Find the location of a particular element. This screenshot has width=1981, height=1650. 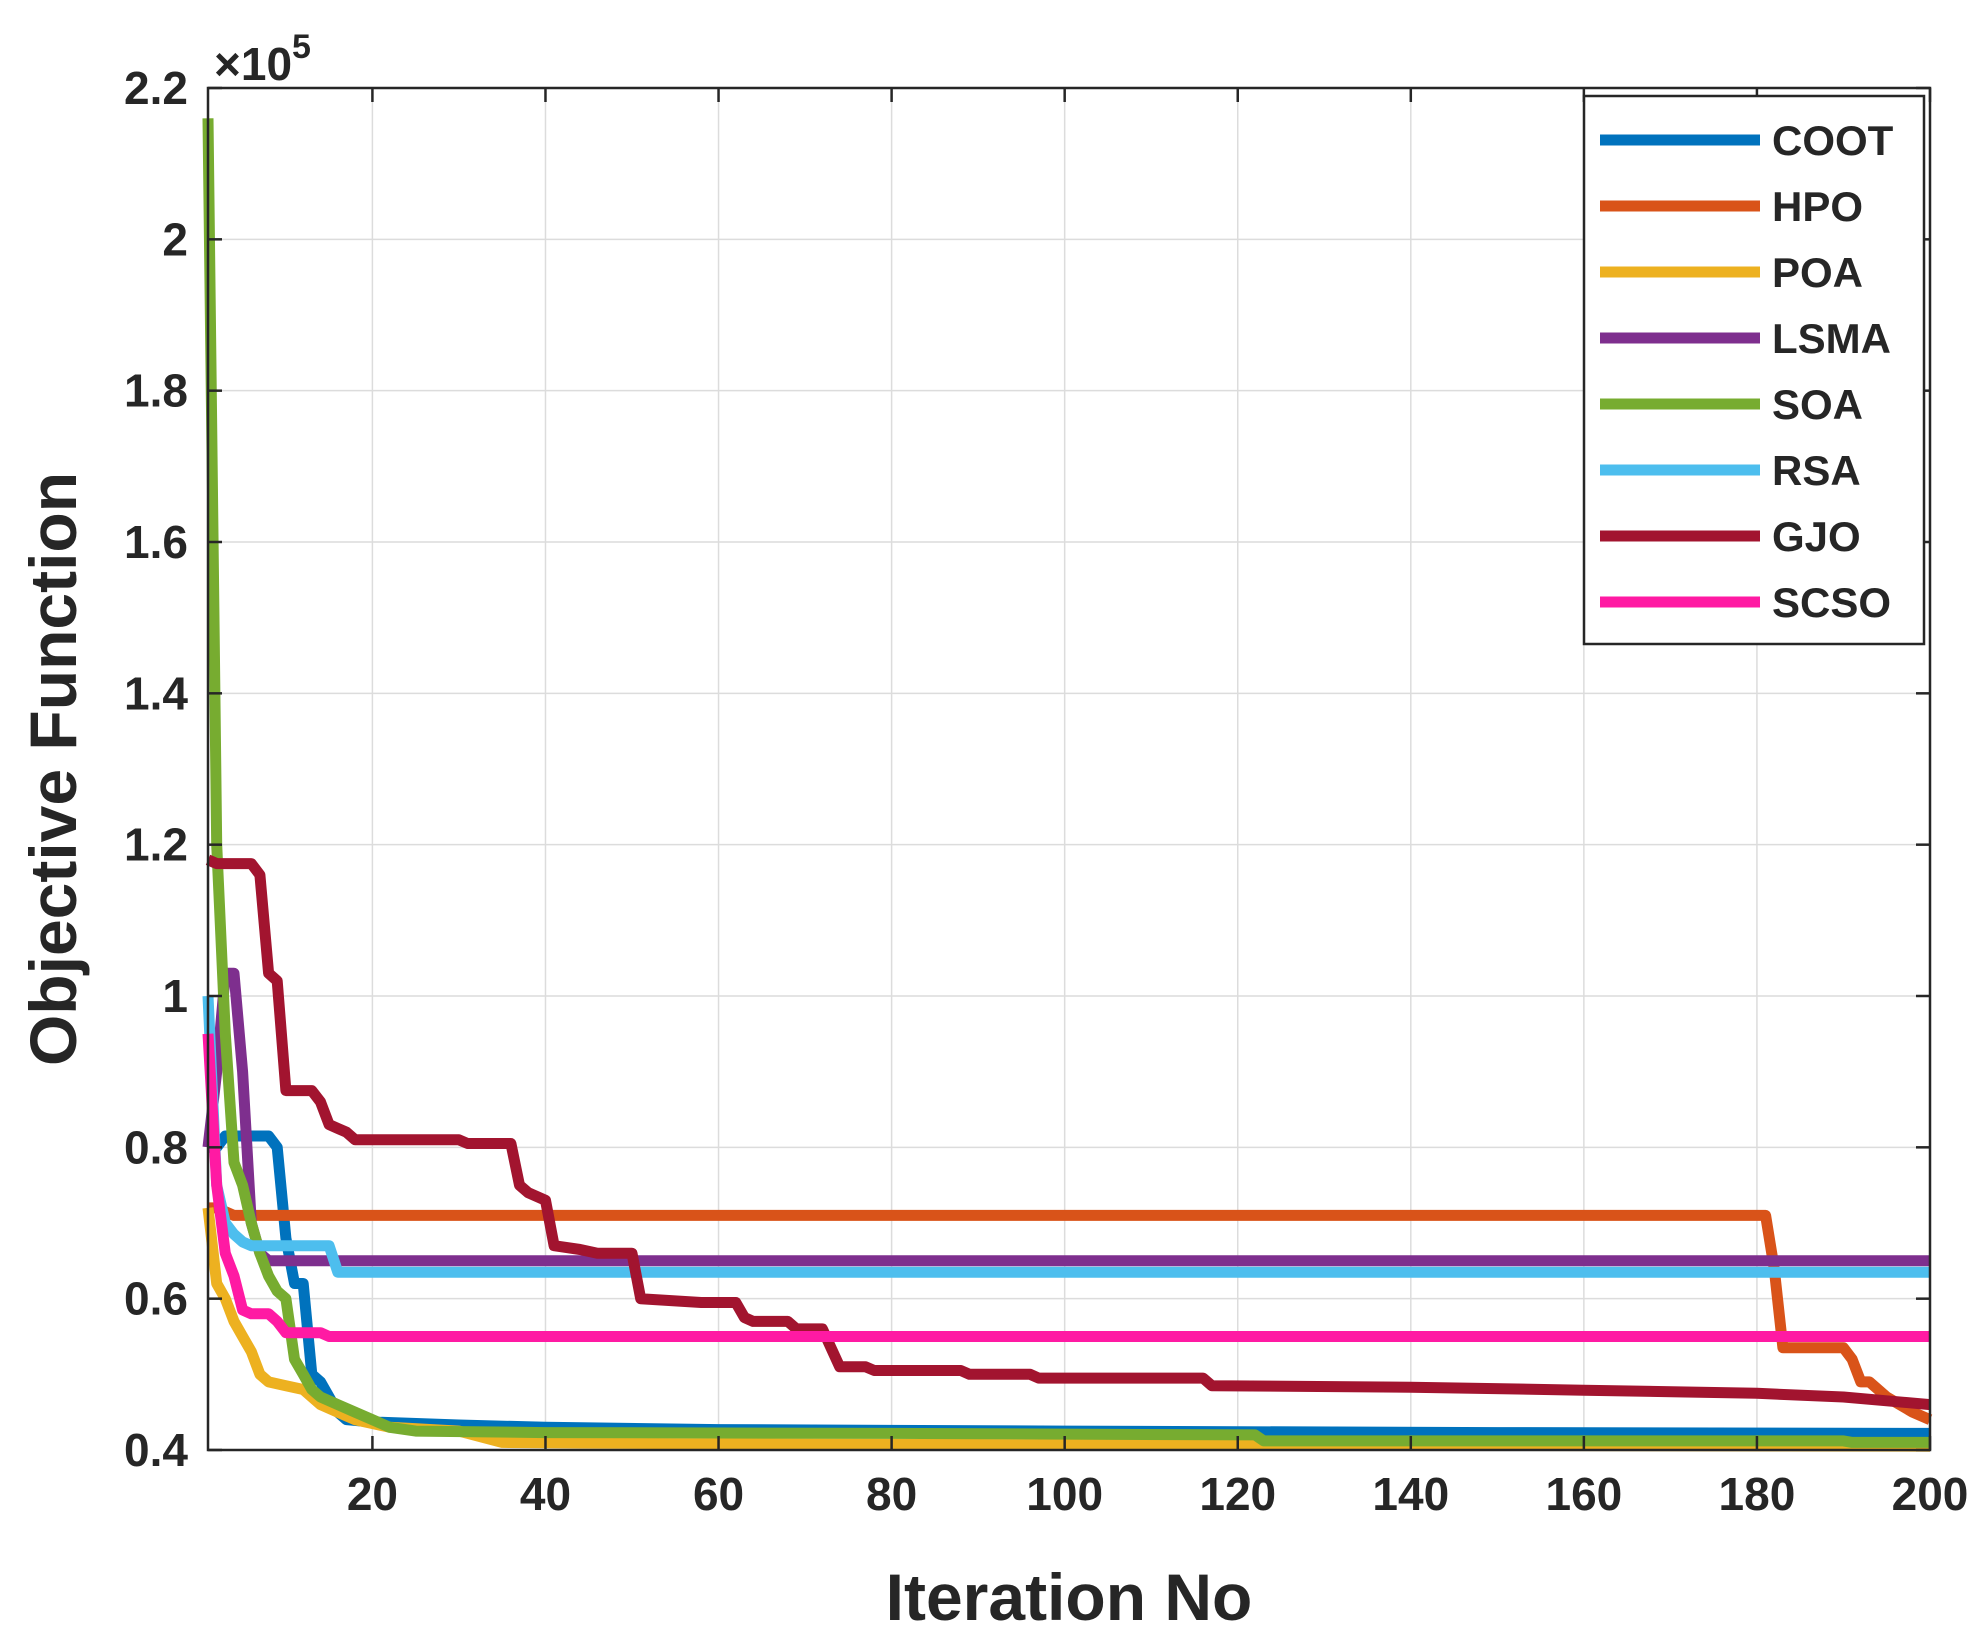

y-axis-multiplier-exponent: 5 is located at coordinates (301, 47).